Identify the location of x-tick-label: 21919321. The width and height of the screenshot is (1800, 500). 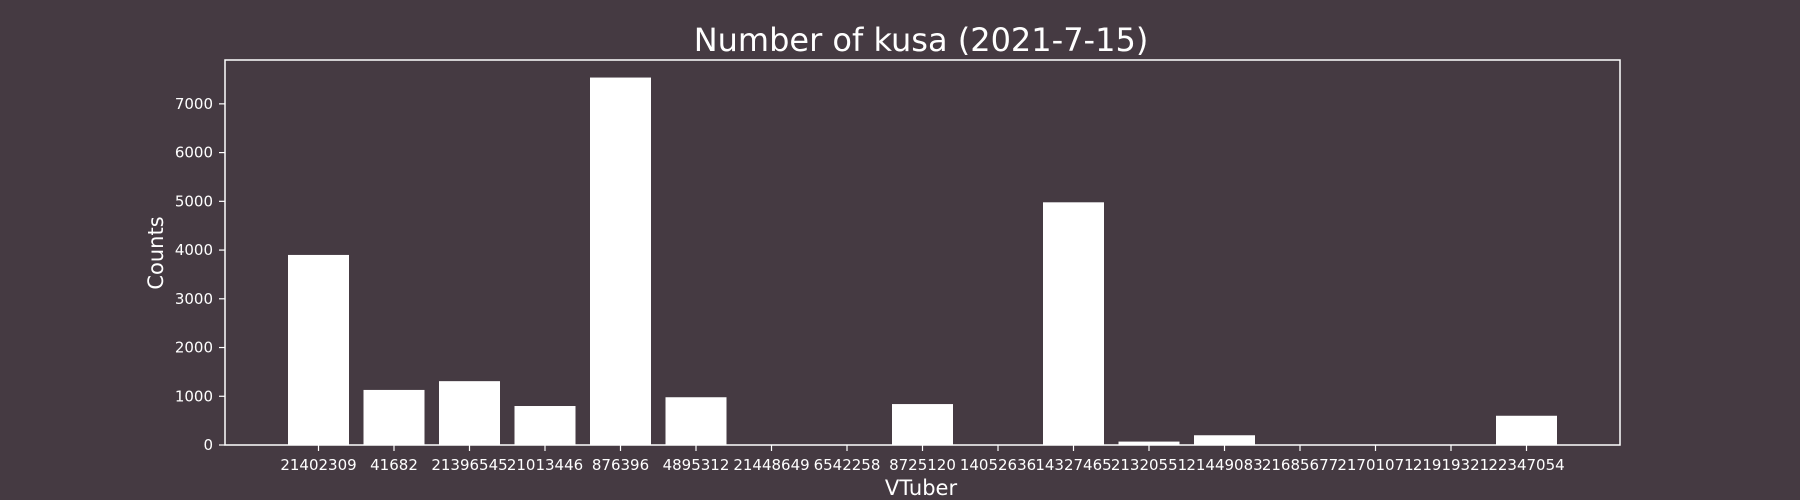
(1451, 465).